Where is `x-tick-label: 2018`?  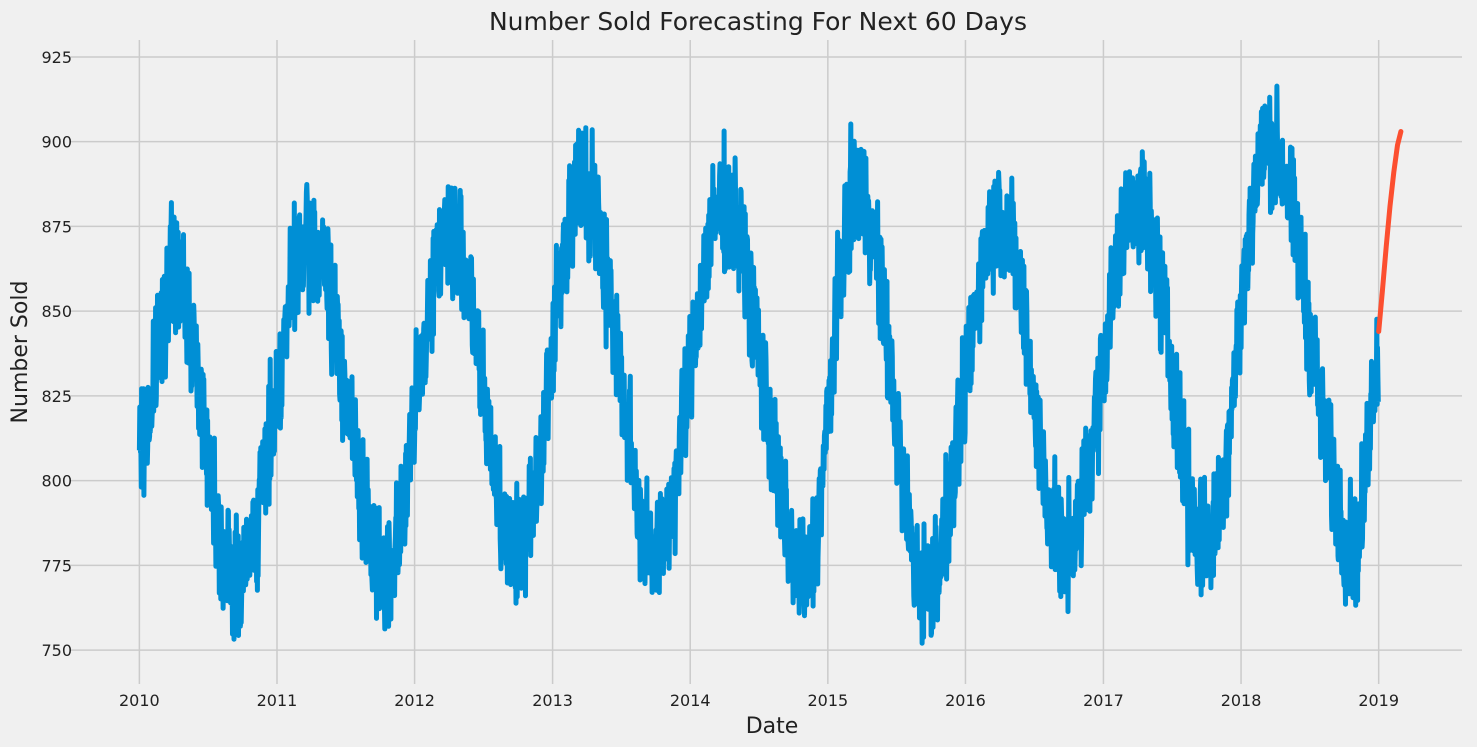
x-tick-label: 2018 is located at coordinates (1241, 700).